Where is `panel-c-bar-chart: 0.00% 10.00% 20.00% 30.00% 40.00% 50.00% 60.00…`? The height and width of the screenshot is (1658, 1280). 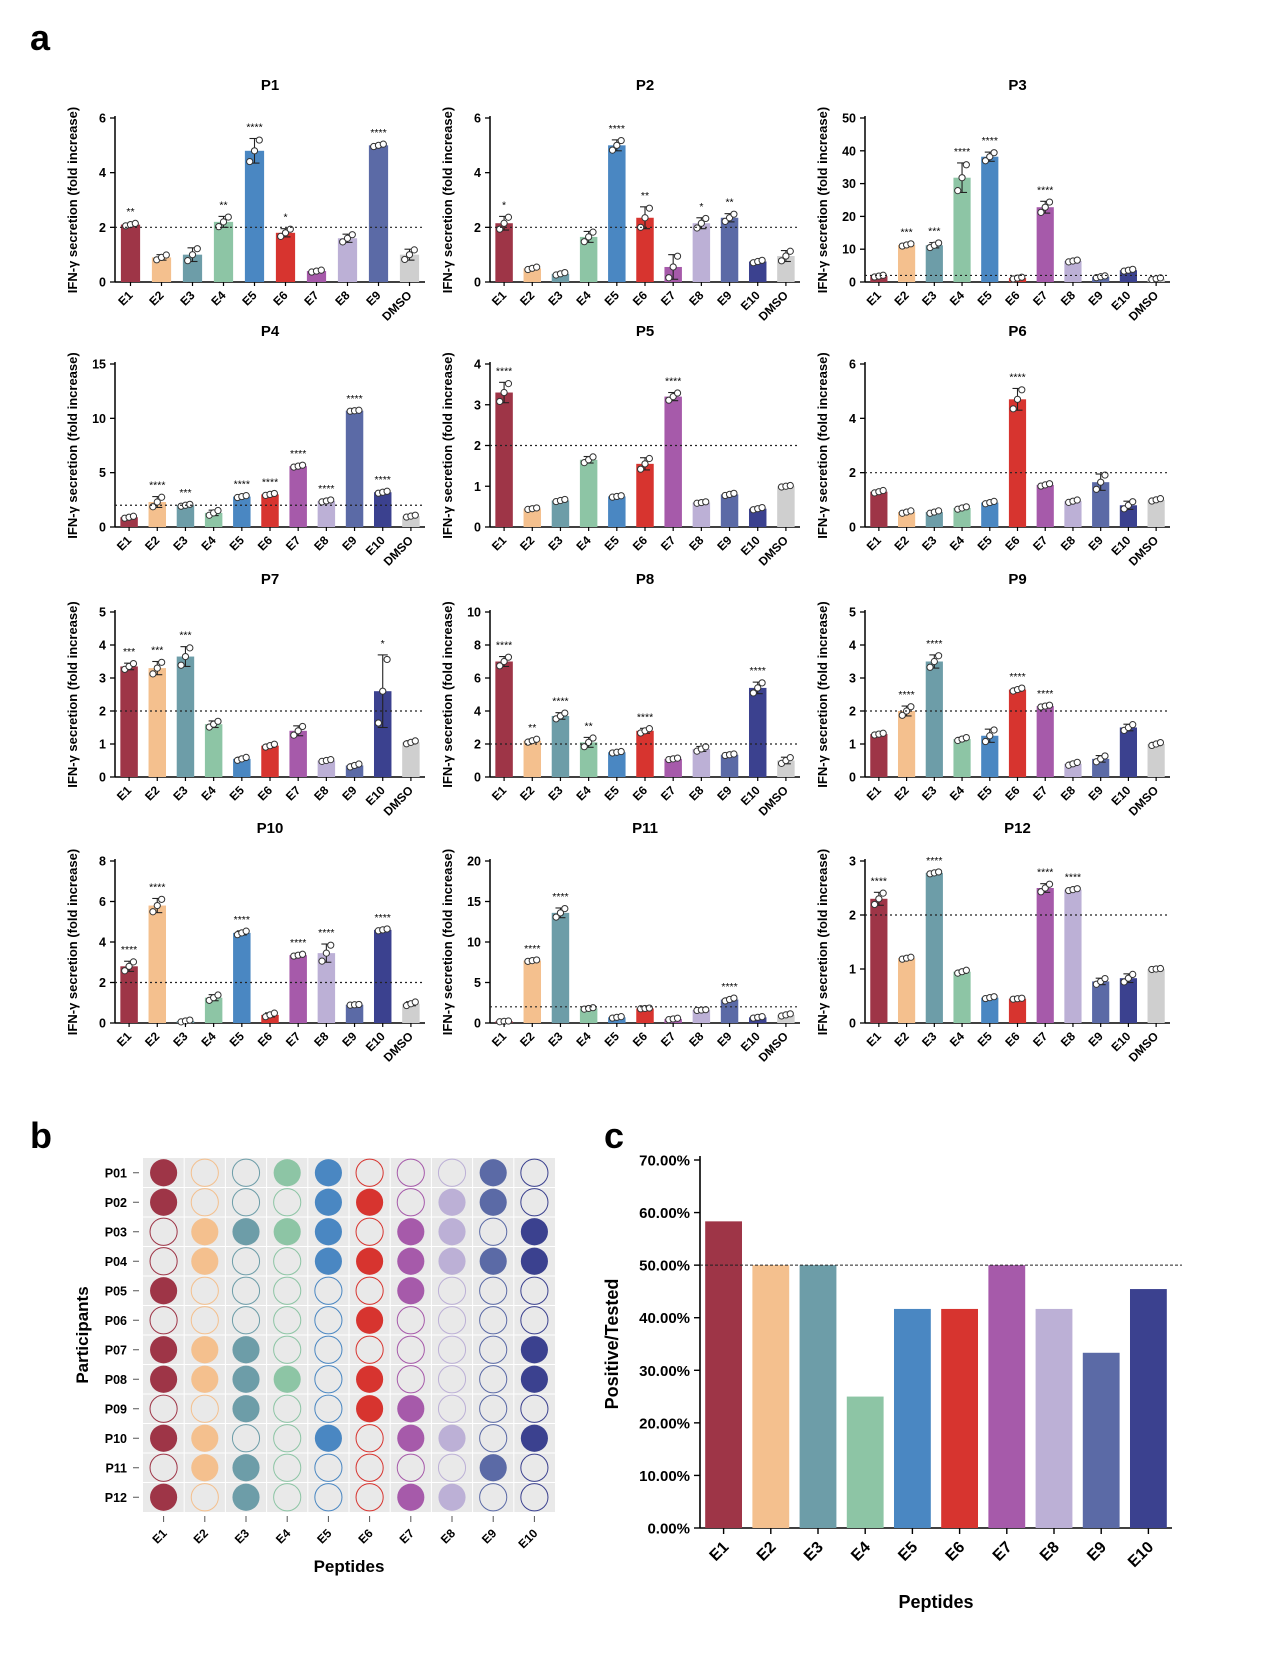 panel-c-bar-chart: 0.00% 10.00% 20.00% 30.00% 40.00% 50.00% 60.00… is located at coordinates (892, 1382).